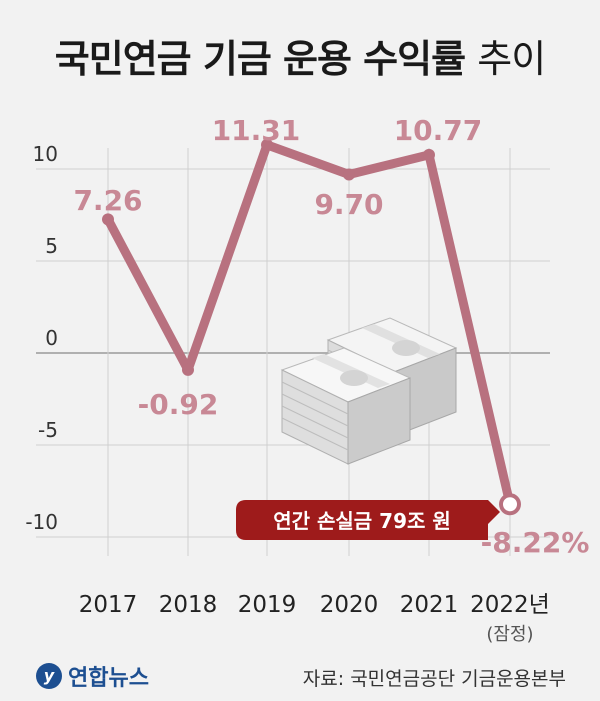  I want to click on x-tick-label: 2021, so click(429, 605).